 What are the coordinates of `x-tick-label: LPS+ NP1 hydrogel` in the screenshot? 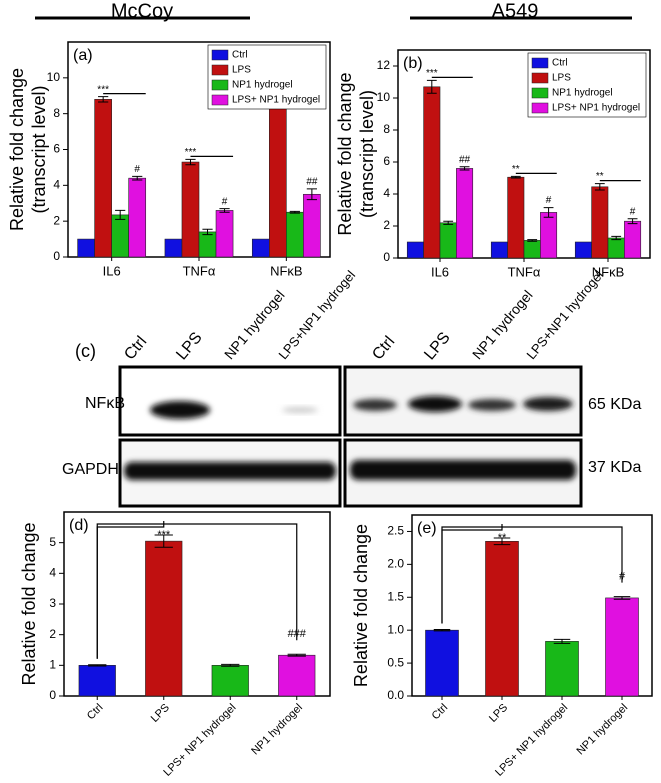 It's located at (199, 740).